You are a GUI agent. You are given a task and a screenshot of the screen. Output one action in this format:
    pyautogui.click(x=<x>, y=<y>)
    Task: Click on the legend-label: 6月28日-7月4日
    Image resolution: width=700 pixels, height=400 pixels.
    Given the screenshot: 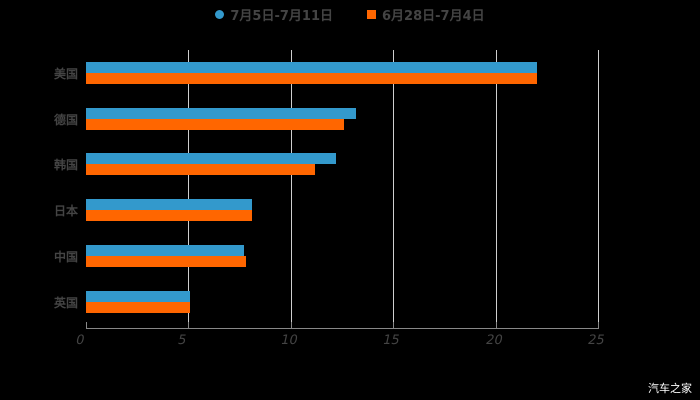 What is the action you would take?
    pyautogui.click(x=433, y=16)
    